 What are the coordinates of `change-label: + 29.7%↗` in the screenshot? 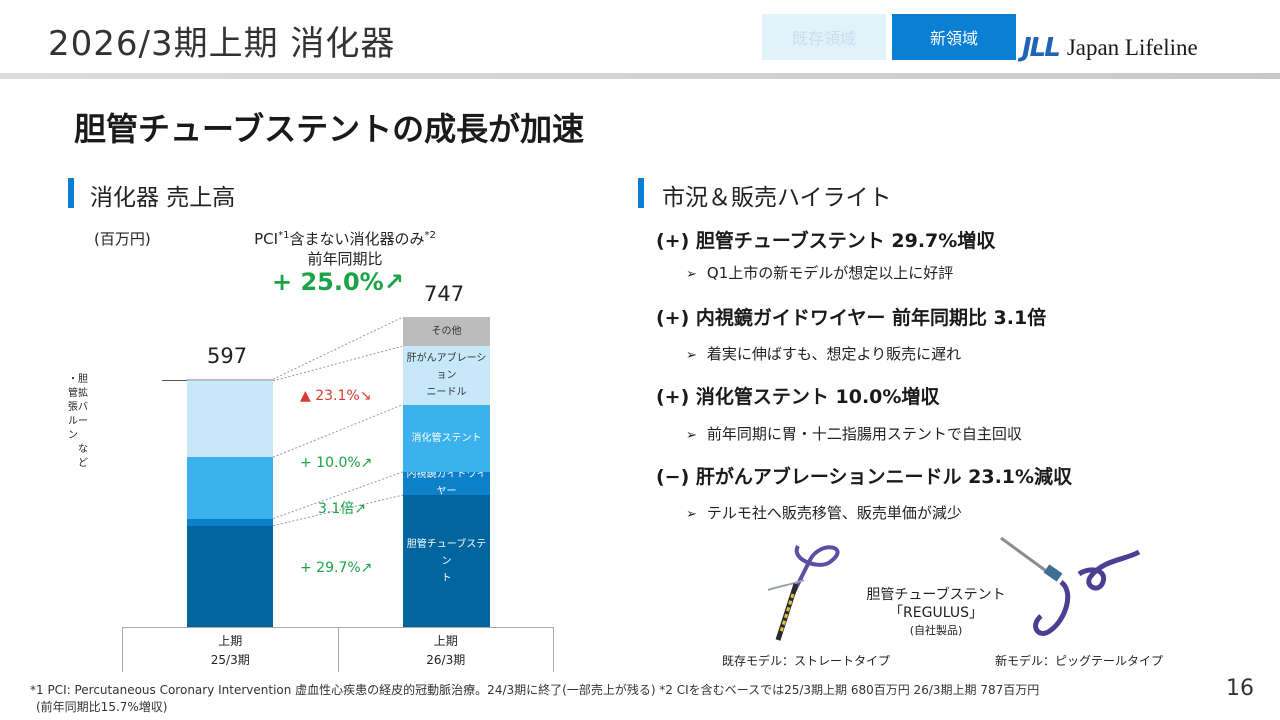 It's located at (336, 568).